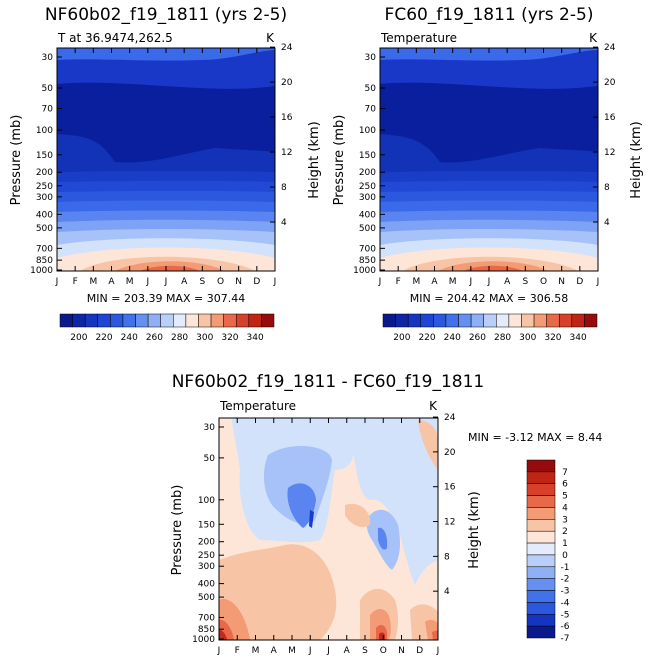  What do you see at coordinates (328, 529) in the screenshot?
I see `panel-3-contours` at bounding box center [328, 529].